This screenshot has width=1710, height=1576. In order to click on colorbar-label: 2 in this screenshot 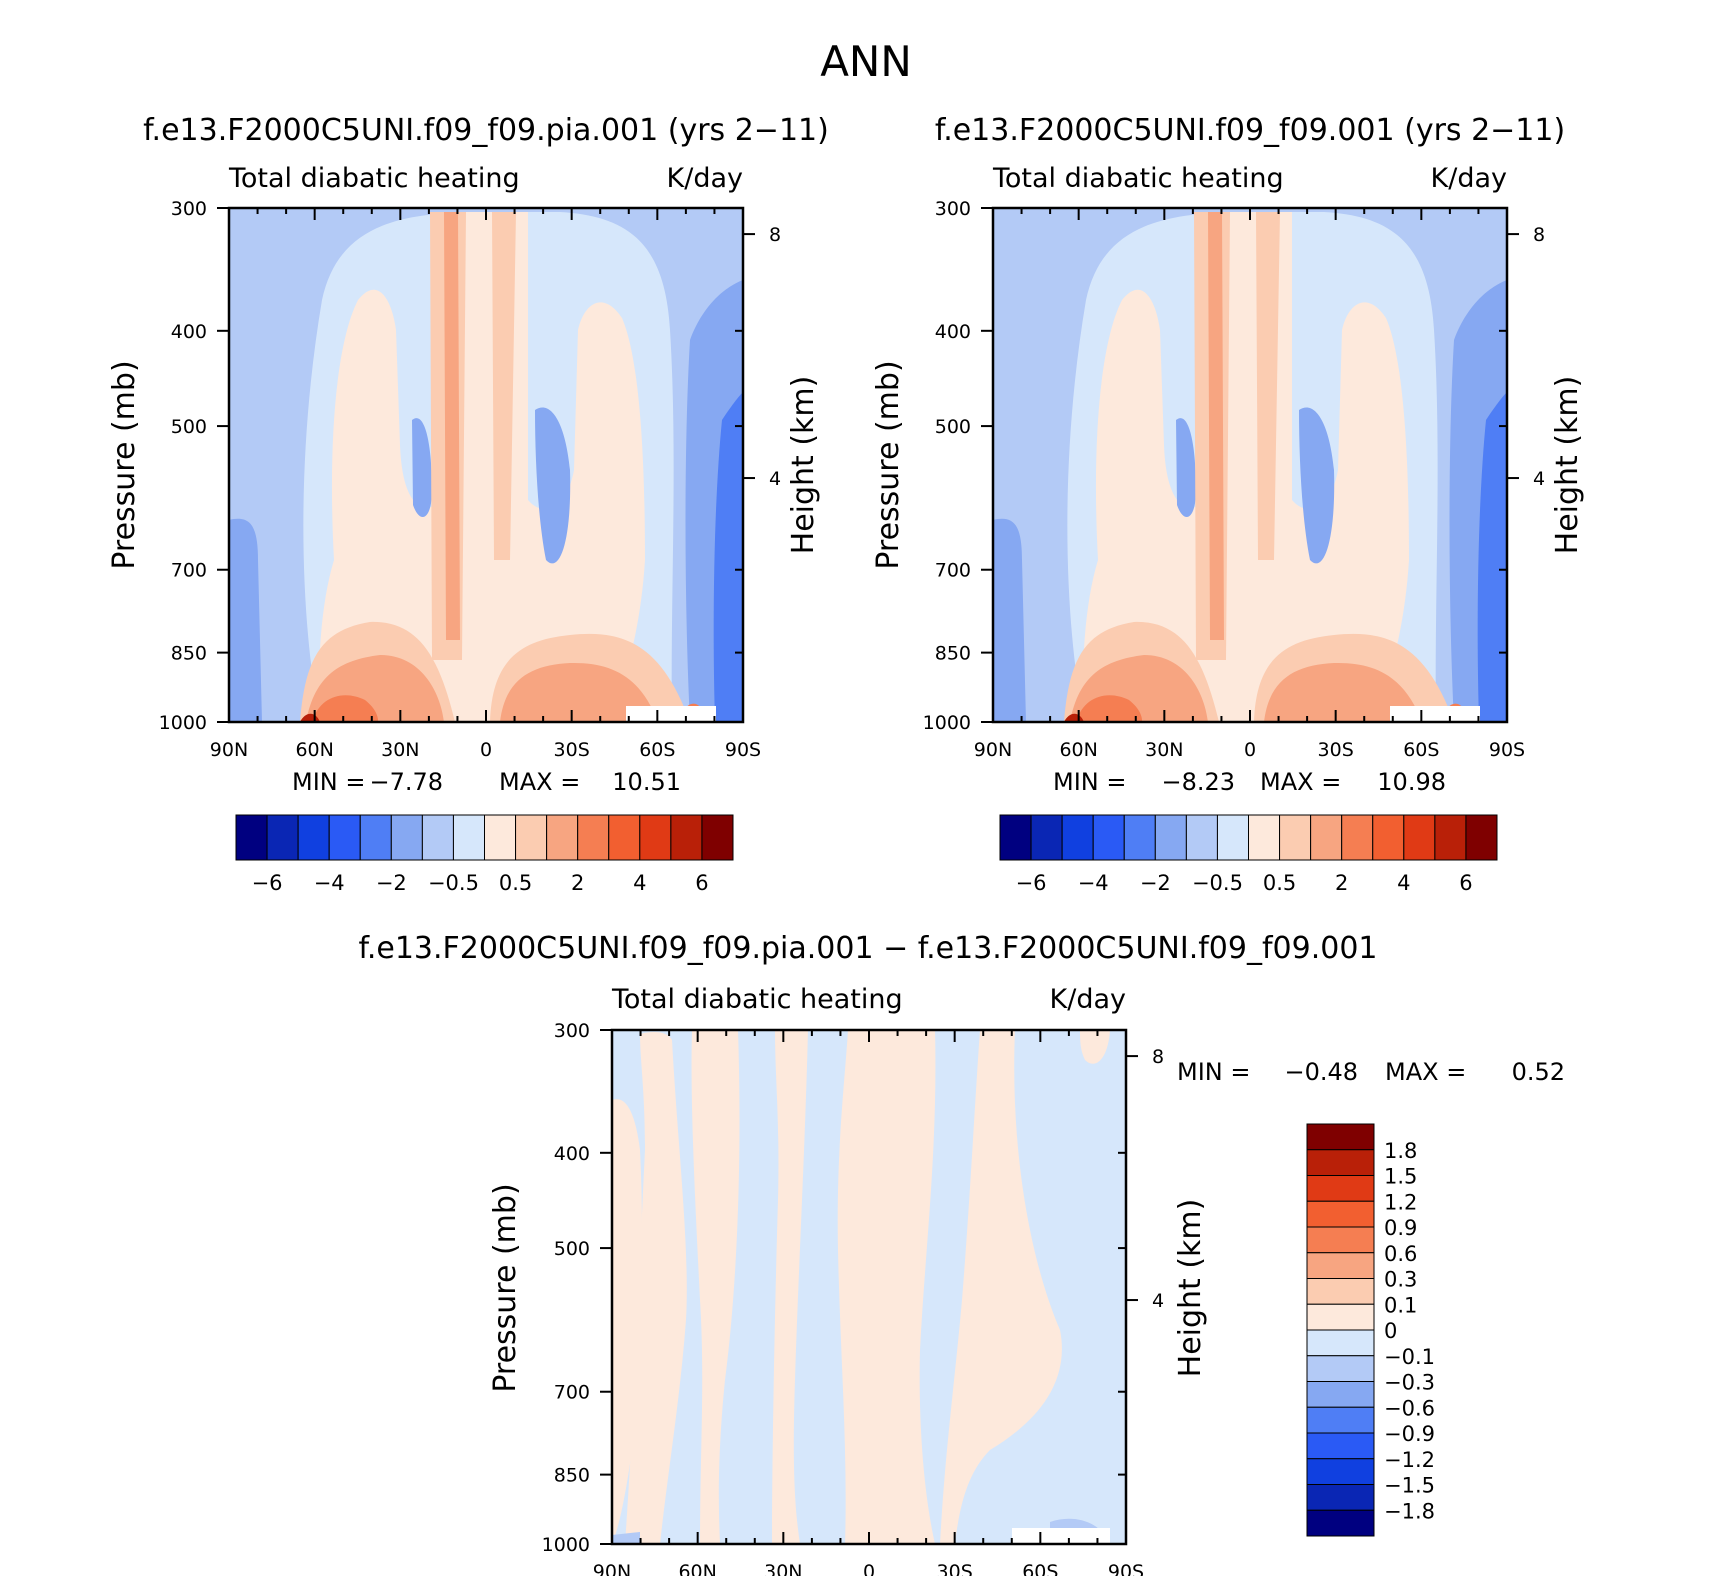, I will do `click(577, 883)`.